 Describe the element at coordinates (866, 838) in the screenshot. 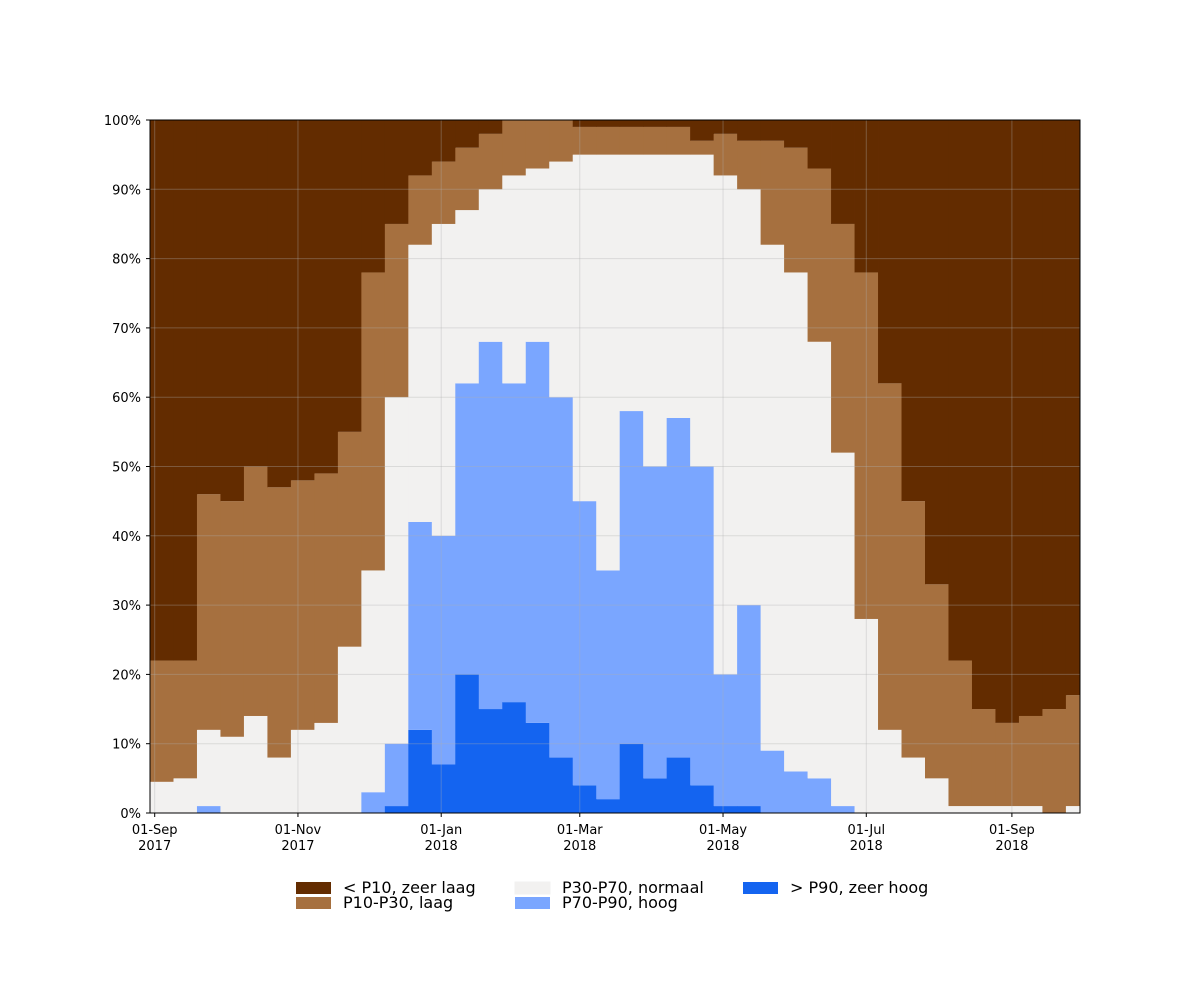

I see `x-tick-label: 01-Jul 2018` at that location.